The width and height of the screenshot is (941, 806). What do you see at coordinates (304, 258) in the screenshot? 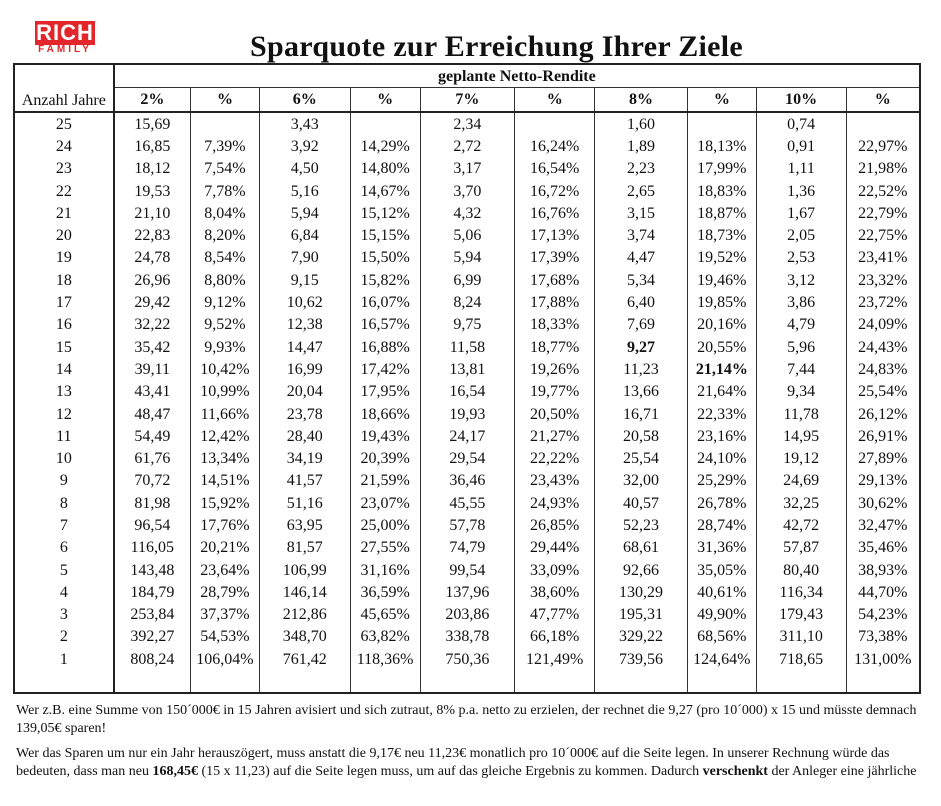
I see `value-cell: 7,90` at bounding box center [304, 258].